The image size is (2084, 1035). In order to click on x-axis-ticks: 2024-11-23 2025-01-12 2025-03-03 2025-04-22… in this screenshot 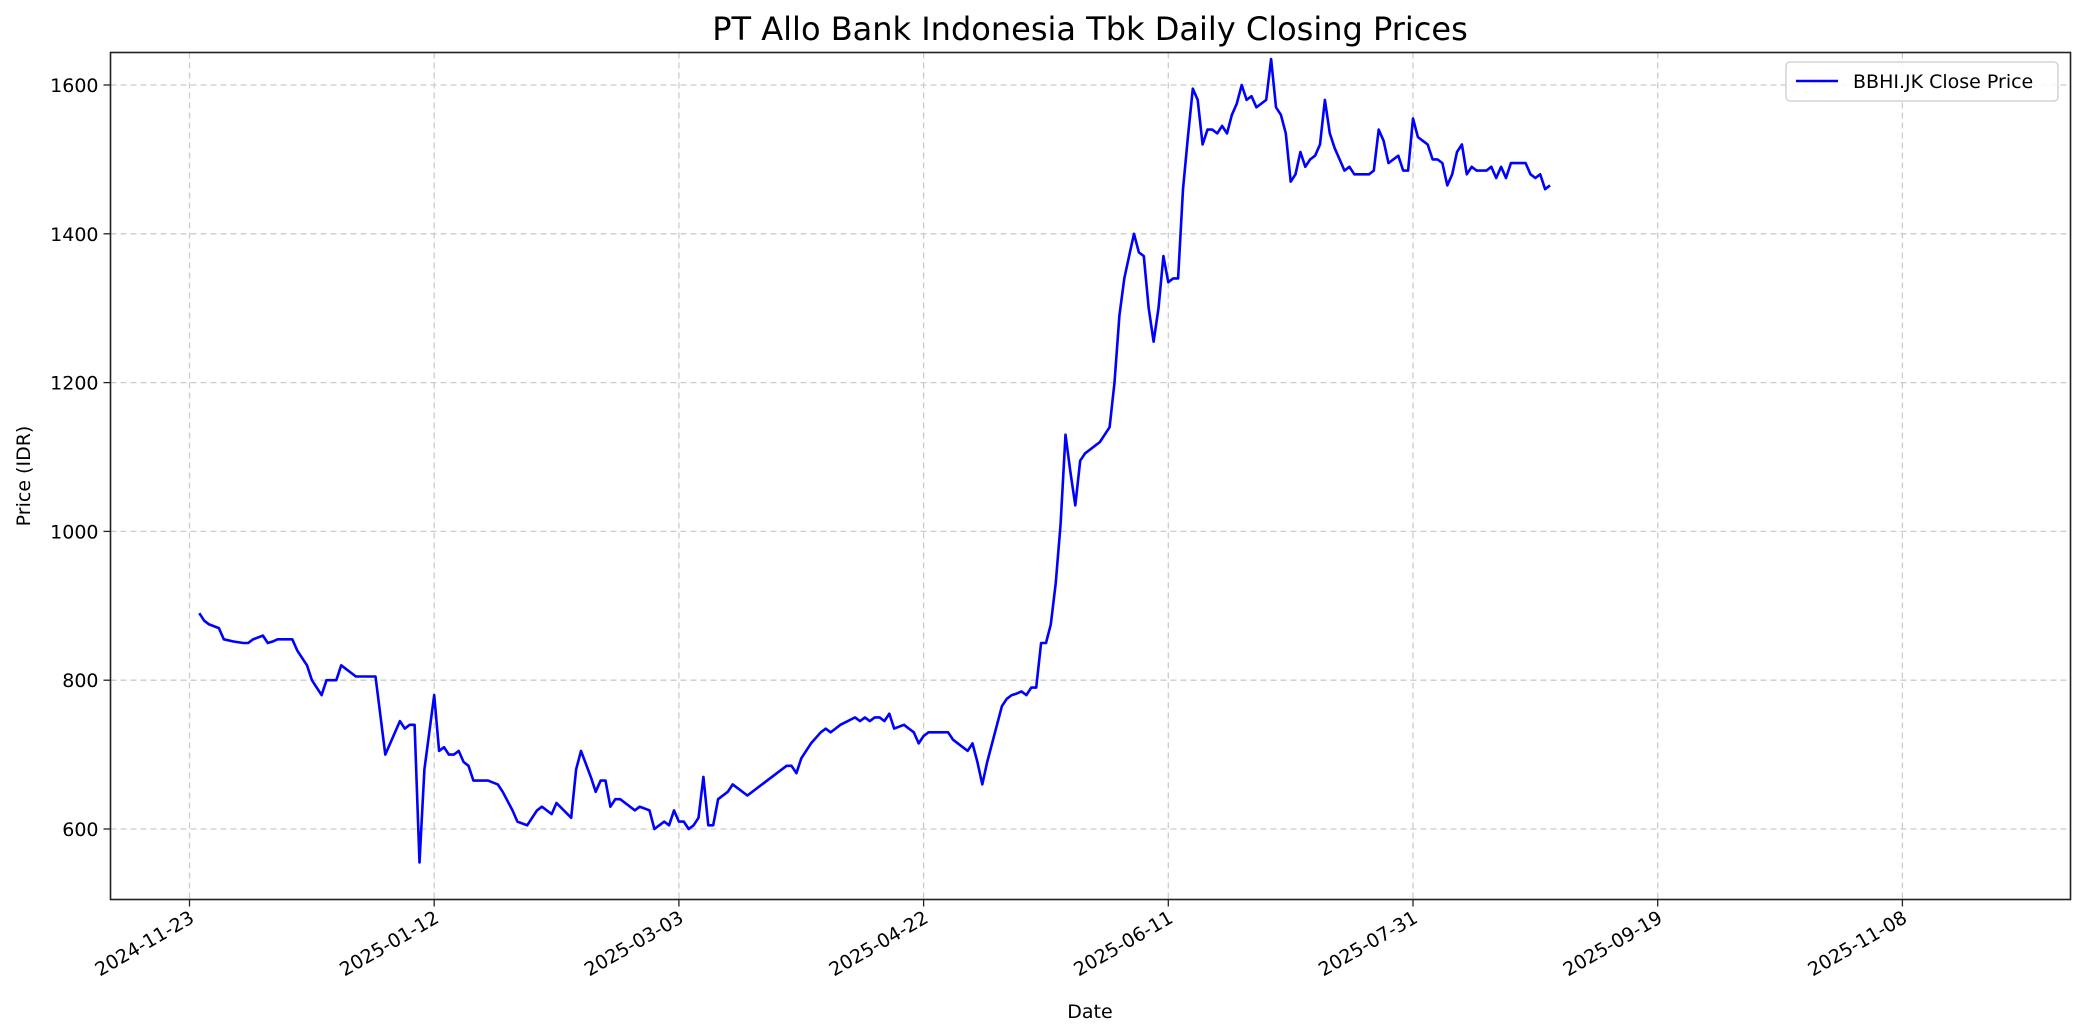, I will do `click(1001, 940)`.